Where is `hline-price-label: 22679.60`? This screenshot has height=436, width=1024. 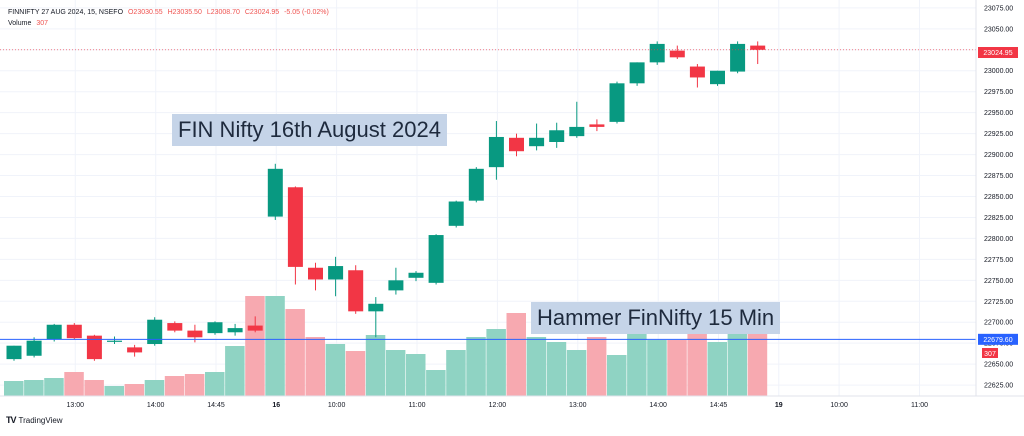 hline-price-label: 22679.60 is located at coordinates (997, 340).